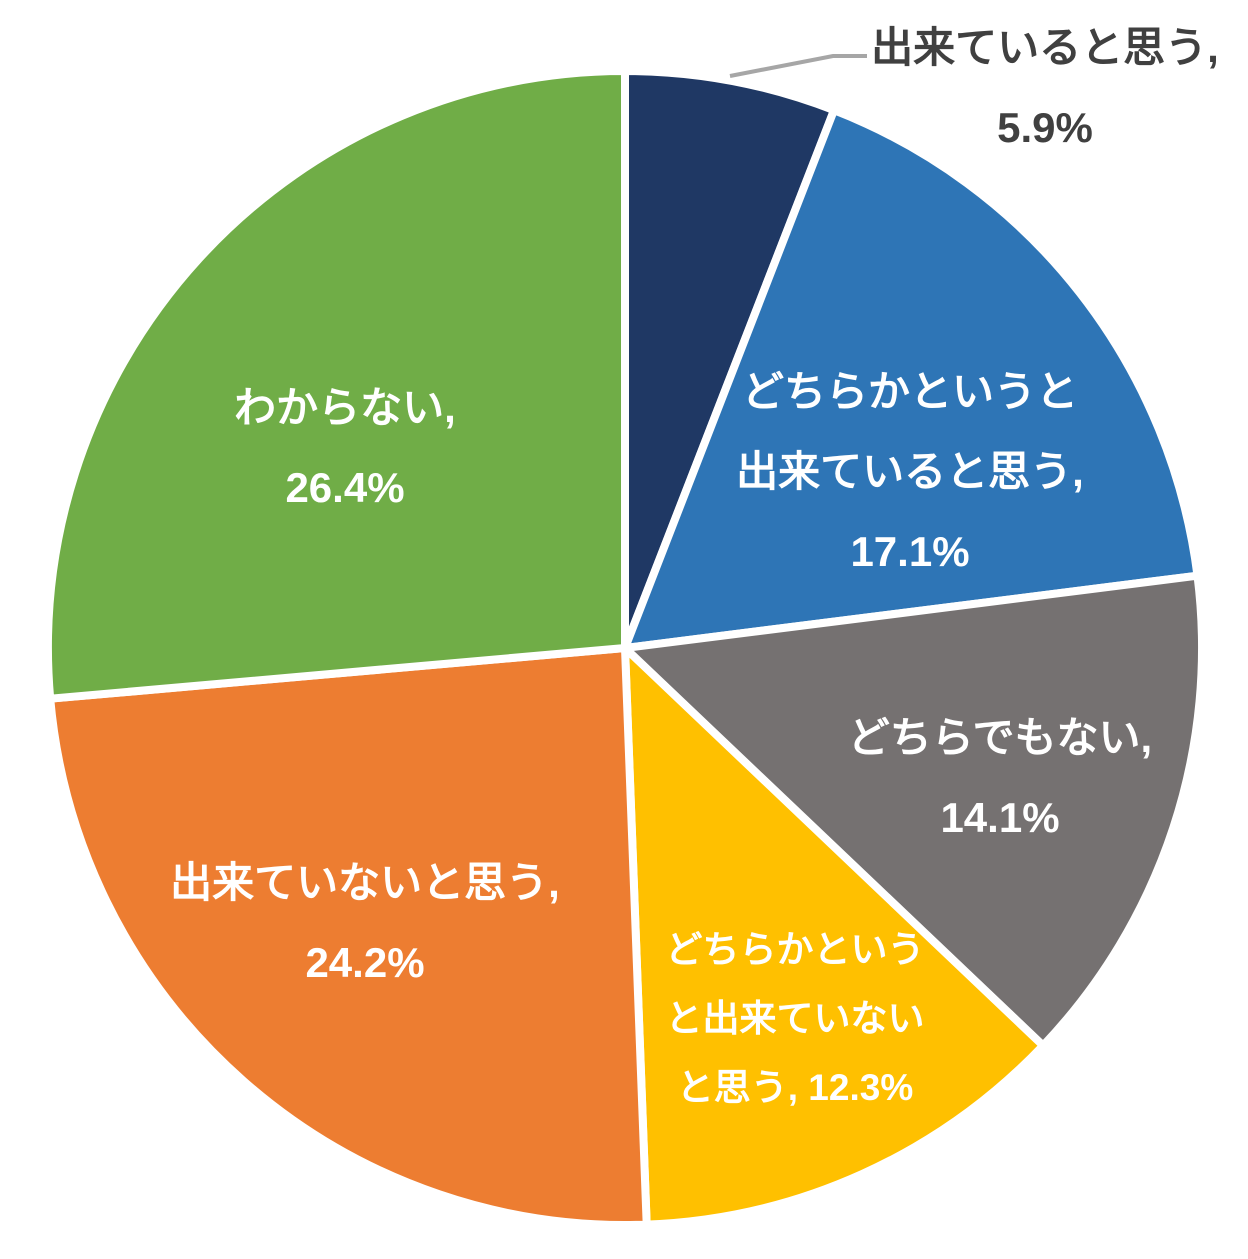 The height and width of the screenshot is (1259, 1248). What do you see at coordinates (1000, 817) in the screenshot?
I see `label-line: 14.1%` at bounding box center [1000, 817].